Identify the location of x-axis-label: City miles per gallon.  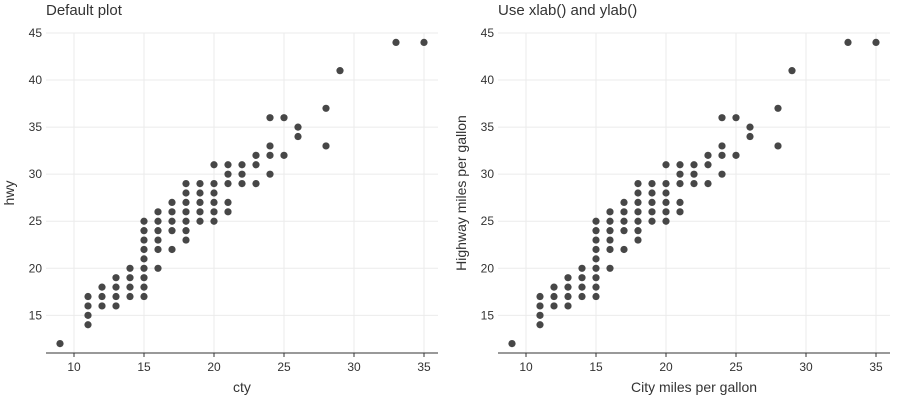
(694, 387).